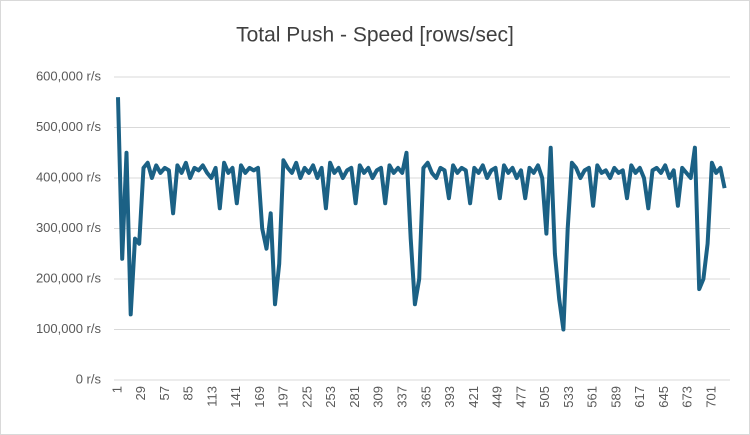  Describe the element at coordinates (520, 397) in the screenshot. I see `x-tick-label: 477` at that location.